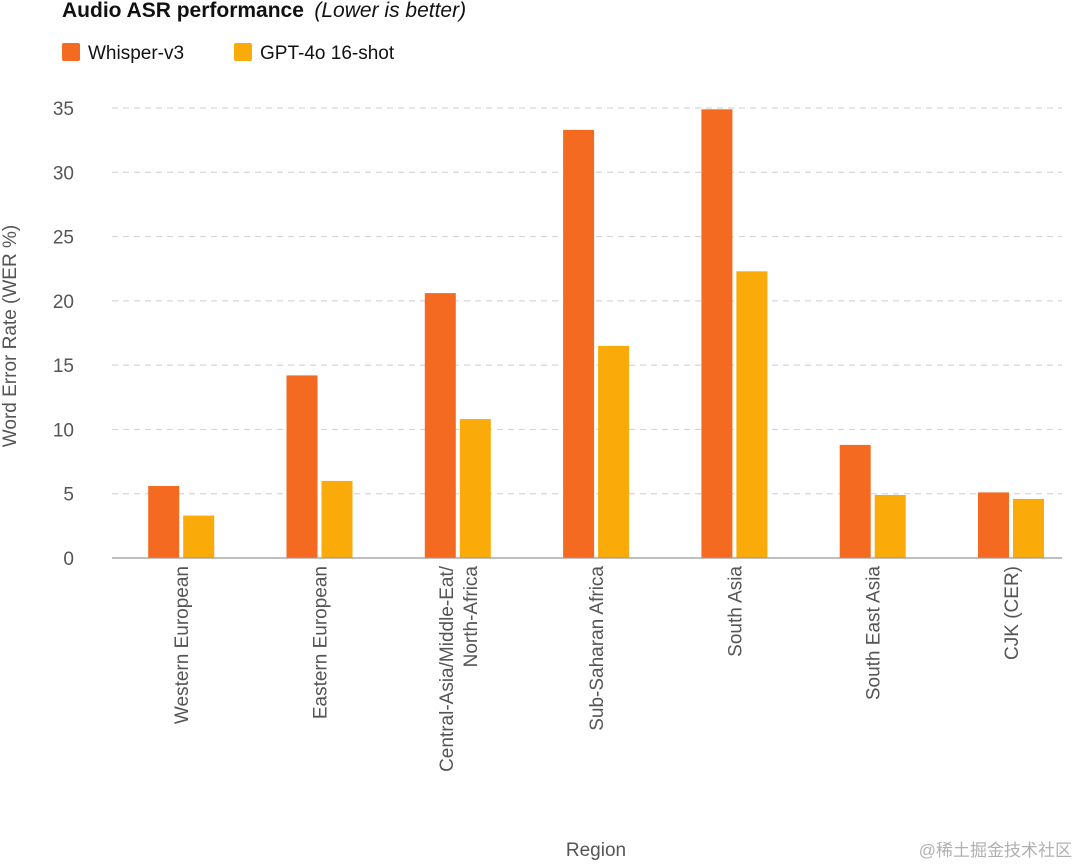  What do you see at coordinates (63, 109) in the screenshot?
I see `y-tick-label-35: 35` at bounding box center [63, 109].